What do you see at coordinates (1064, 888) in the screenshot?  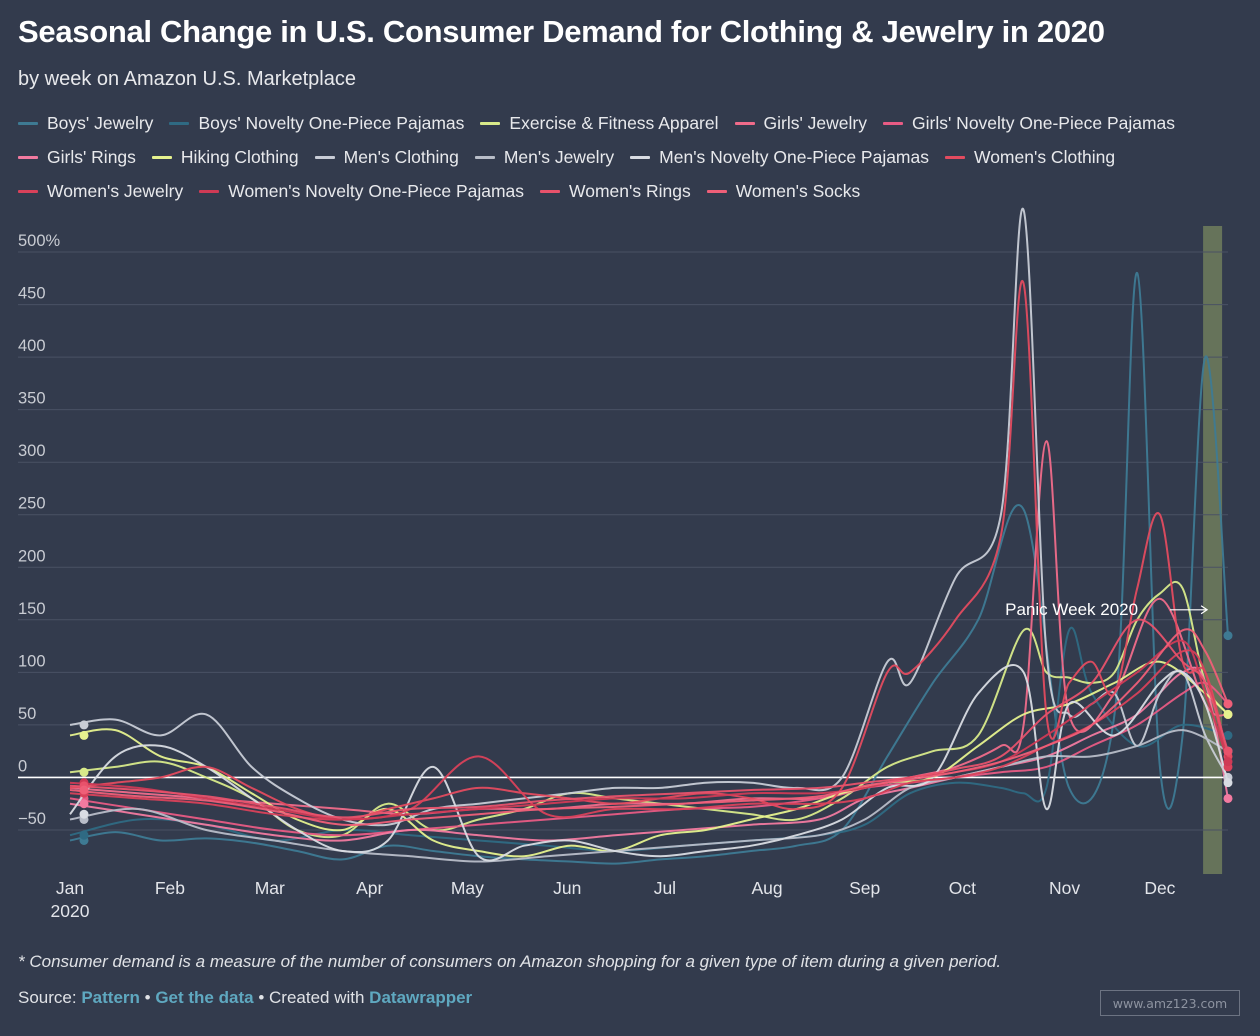 I see `x-tick-label: Nov` at bounding box center [1064, 888].